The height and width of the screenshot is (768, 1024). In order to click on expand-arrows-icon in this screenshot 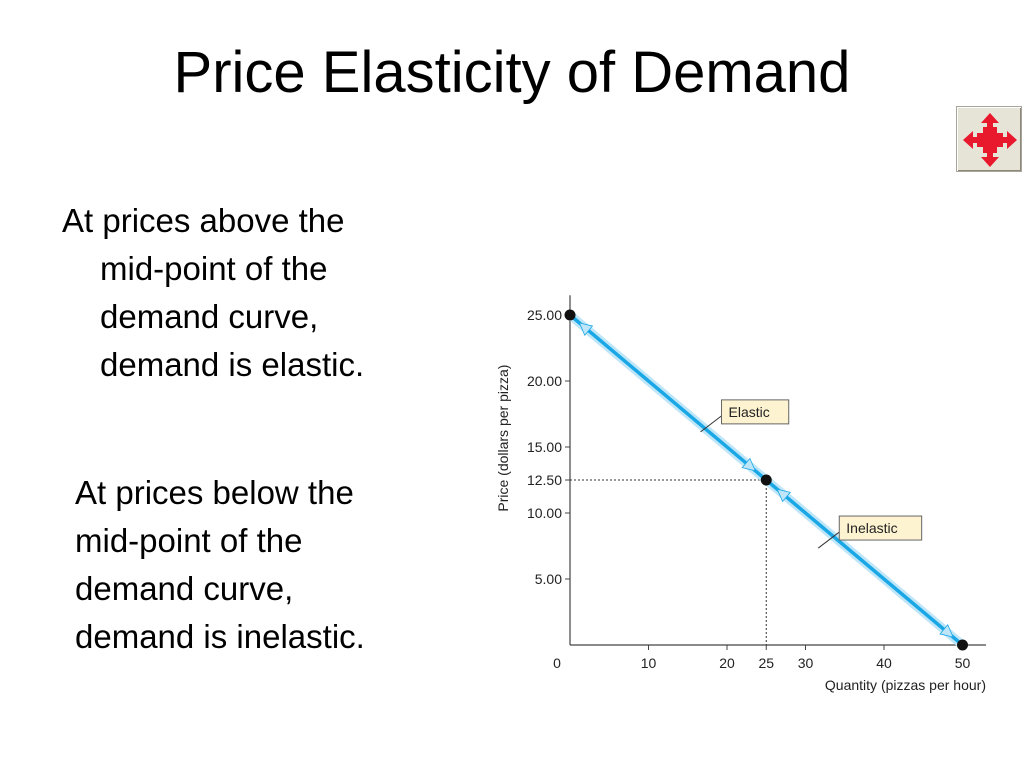, I will do `click(990, 140)`.